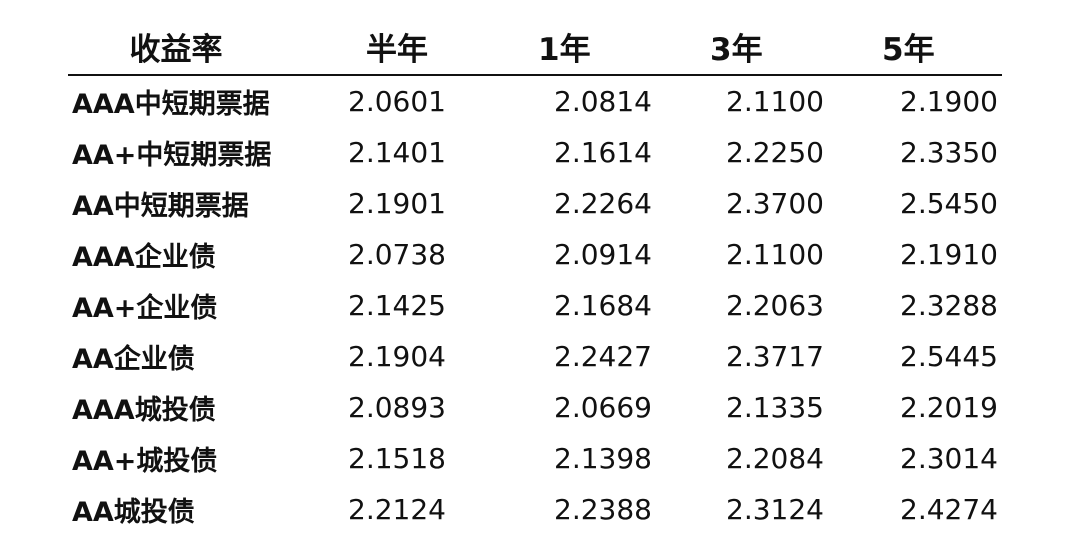  Describe the element at coordinates (397, 101) in the screenshot. I see `cell-half-year: 2.0601` at that location.